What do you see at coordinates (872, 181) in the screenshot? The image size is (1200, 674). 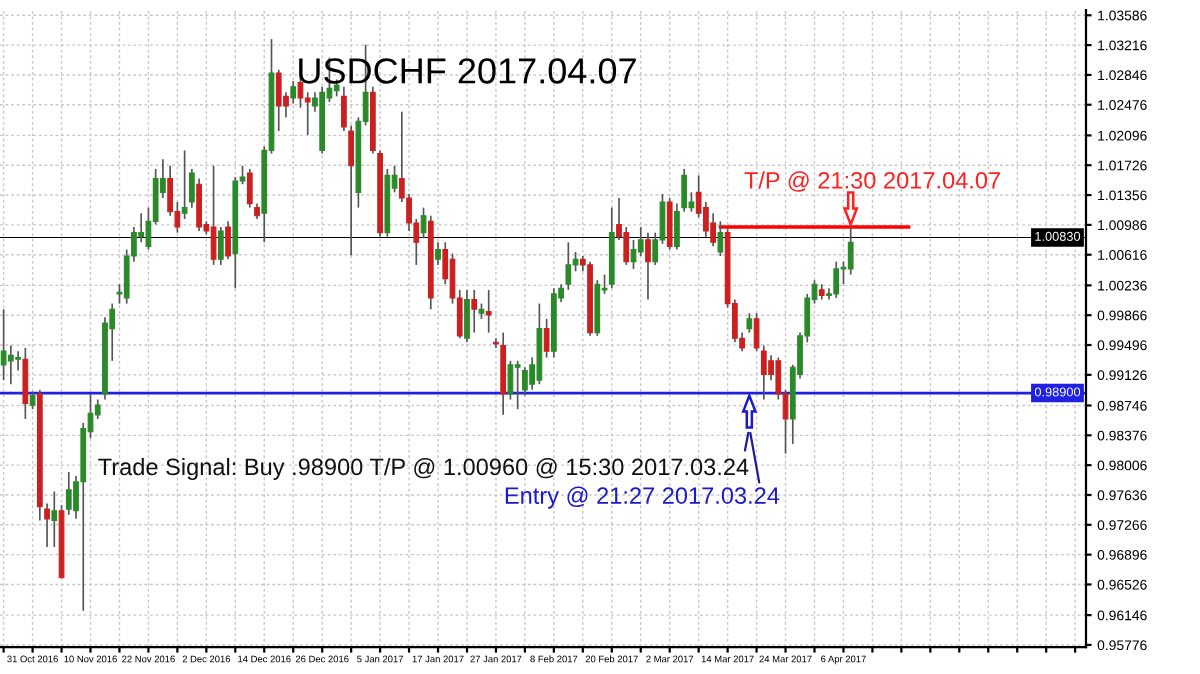 I see `annotation: T/P @ 21:30 2017.04.07` at bounding box center [872, 181].